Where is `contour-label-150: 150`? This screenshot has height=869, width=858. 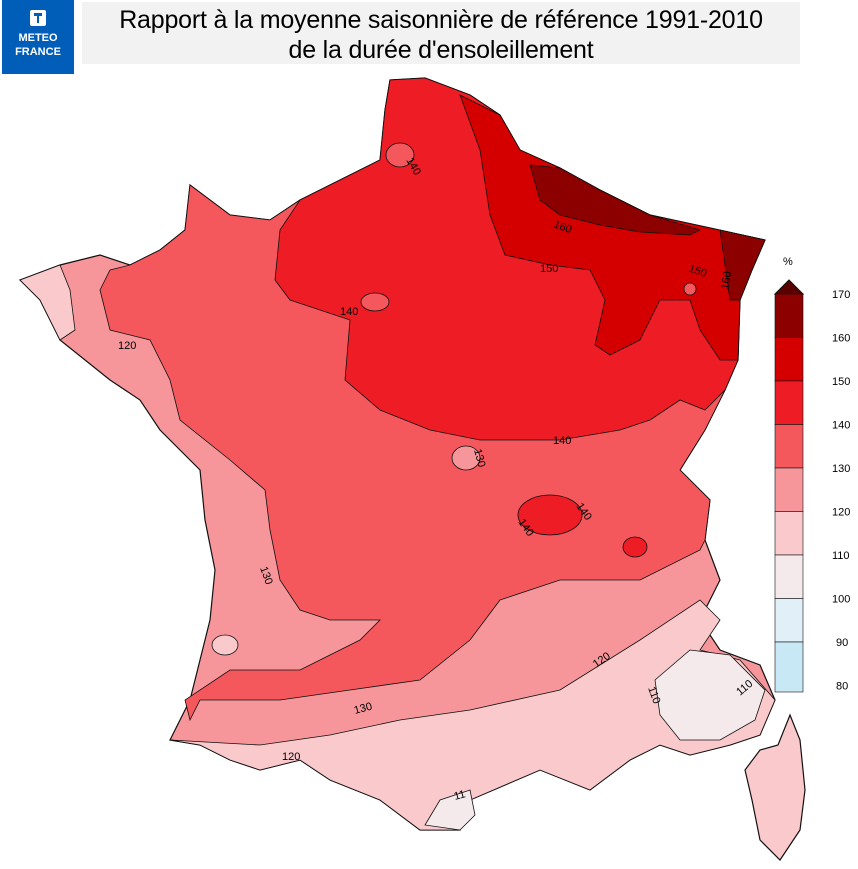 contour-label-150: 150 is located at coordinates (549, 269).